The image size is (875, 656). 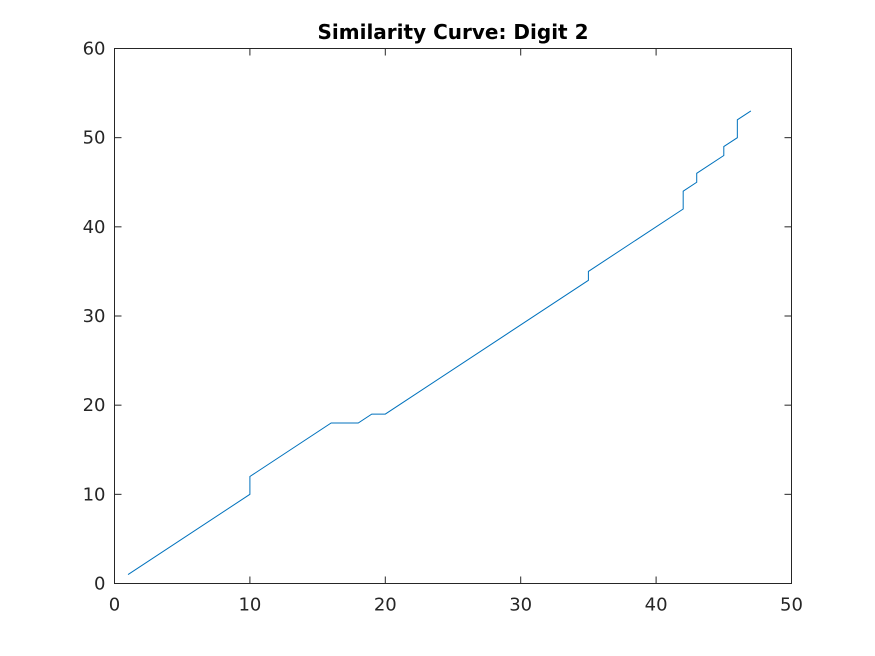 I want to click on x-tick-label: 20, so click(x=385, y=605).